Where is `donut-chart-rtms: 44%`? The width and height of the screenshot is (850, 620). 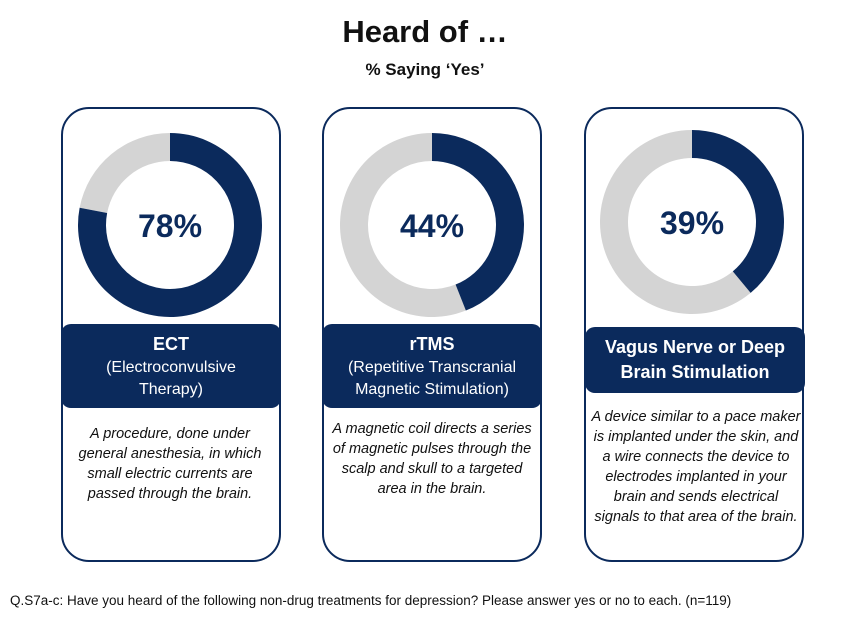 donut-chart-rtms: 44% is located at coordinates (432, 225).